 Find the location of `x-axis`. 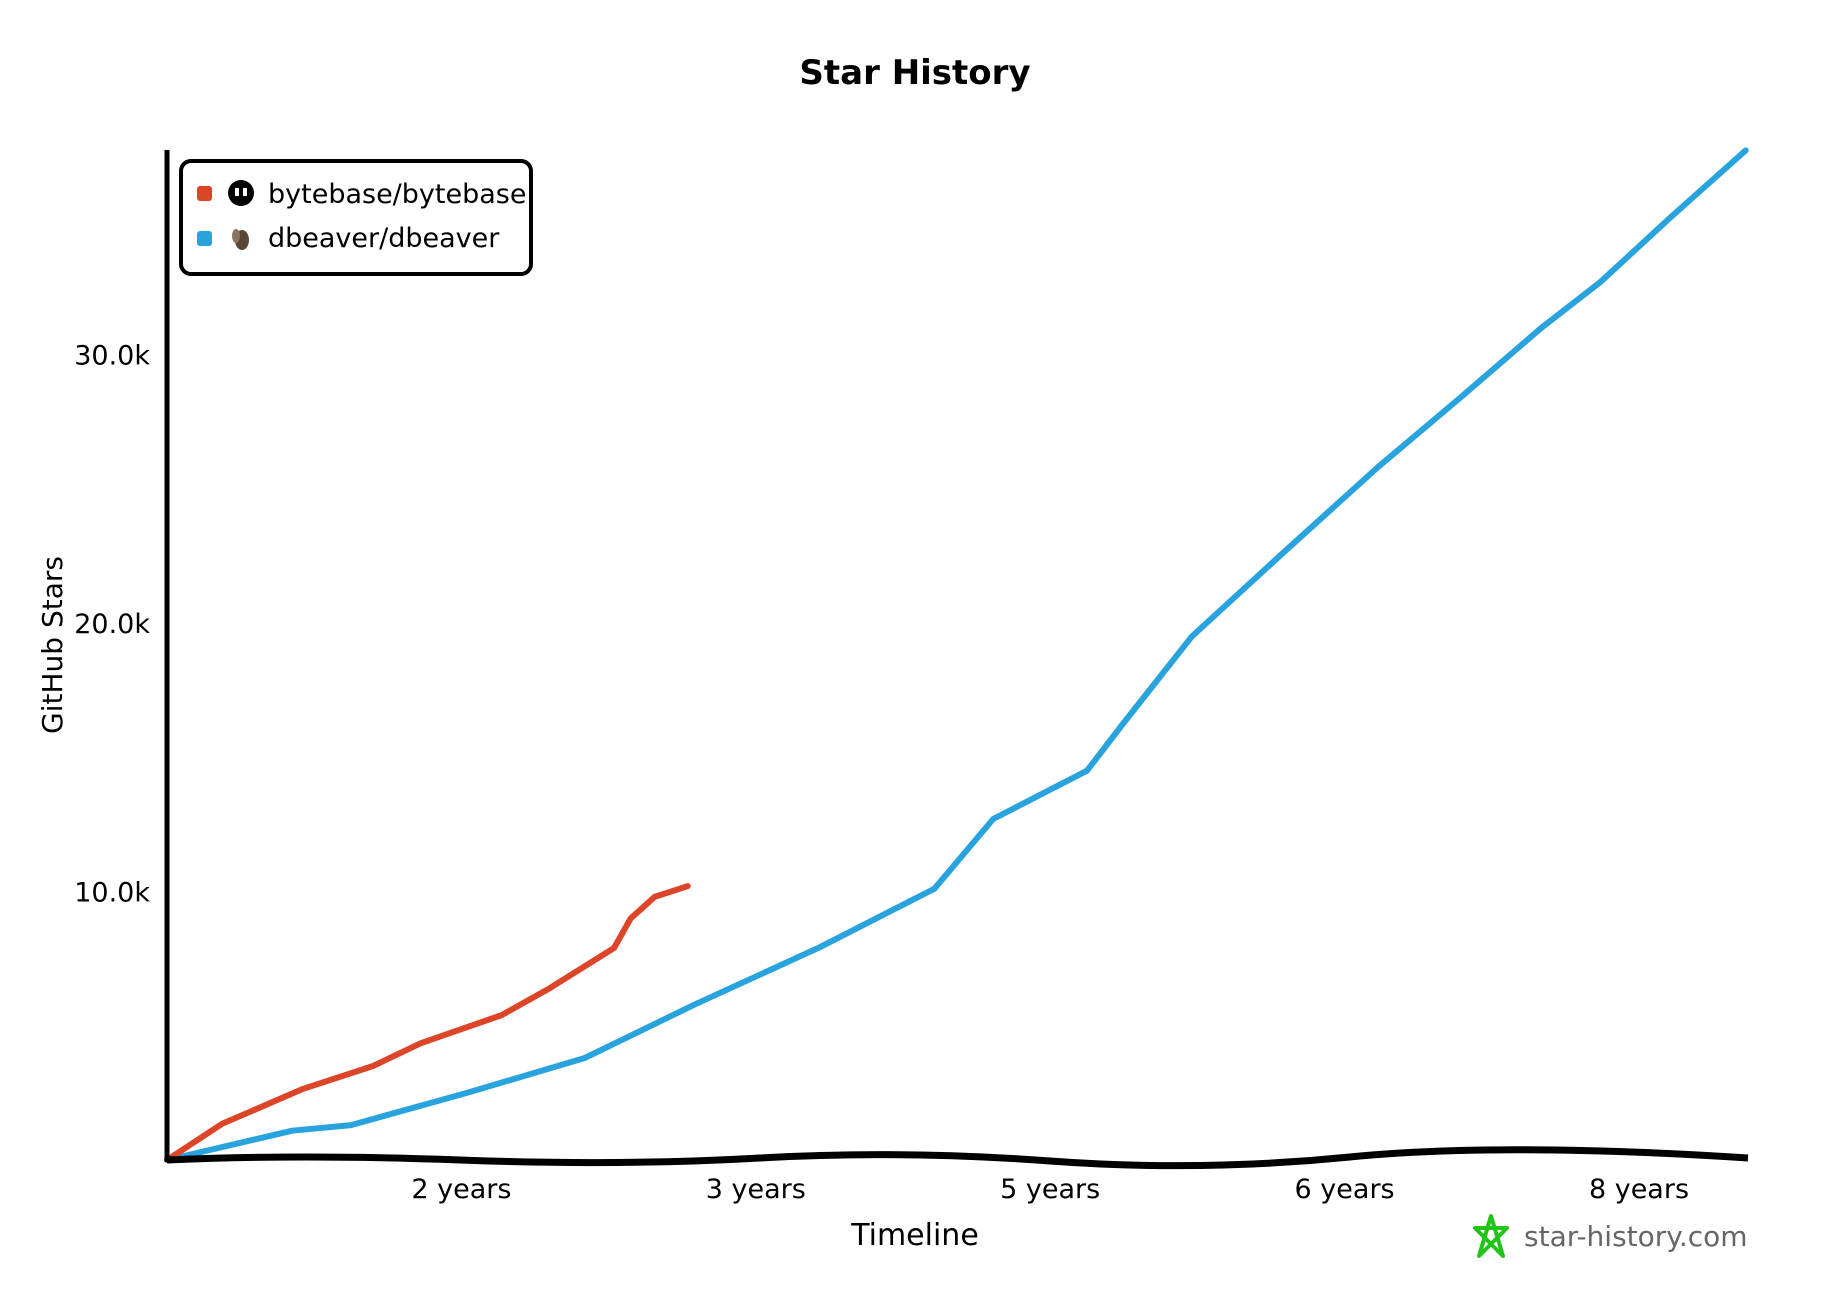

x-axis is located at coordinates (957, 1158).